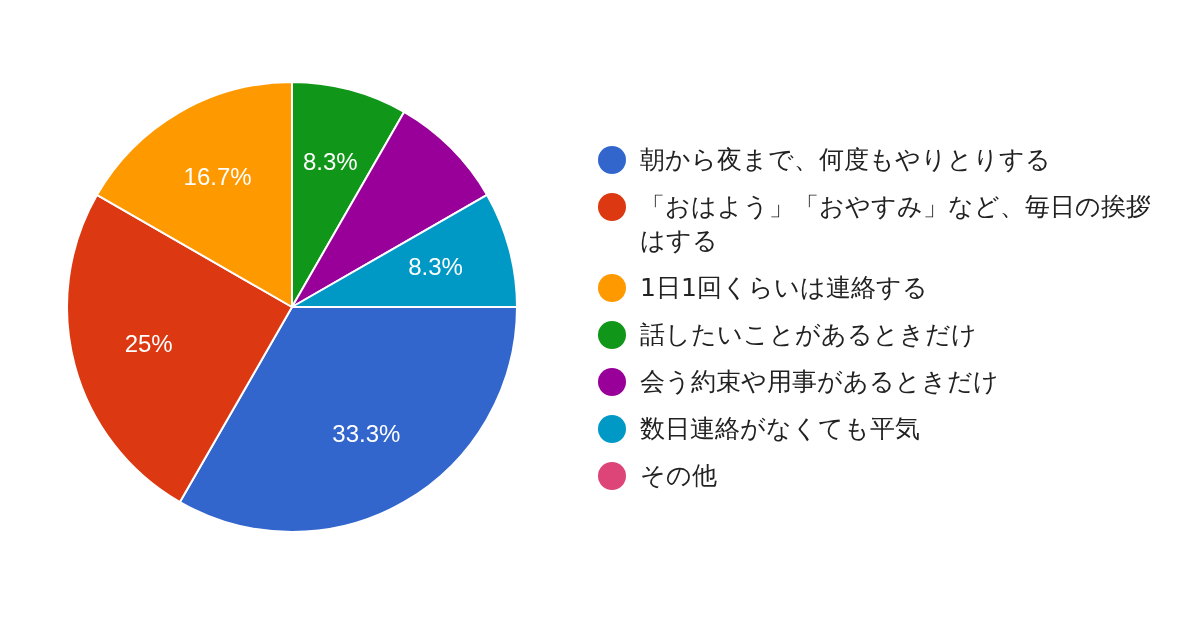 This screenshot has height=628, width=1200. I want to click on legend-label: 朝から夜まで、何度もやりとりする, so click(846, 160).